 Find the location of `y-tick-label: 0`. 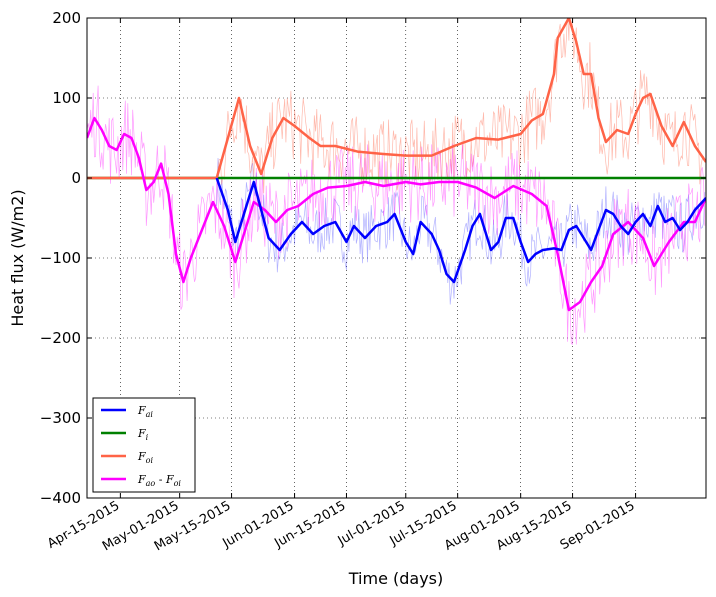

y-tick-label: 0 is located at coordinates (76, 178).